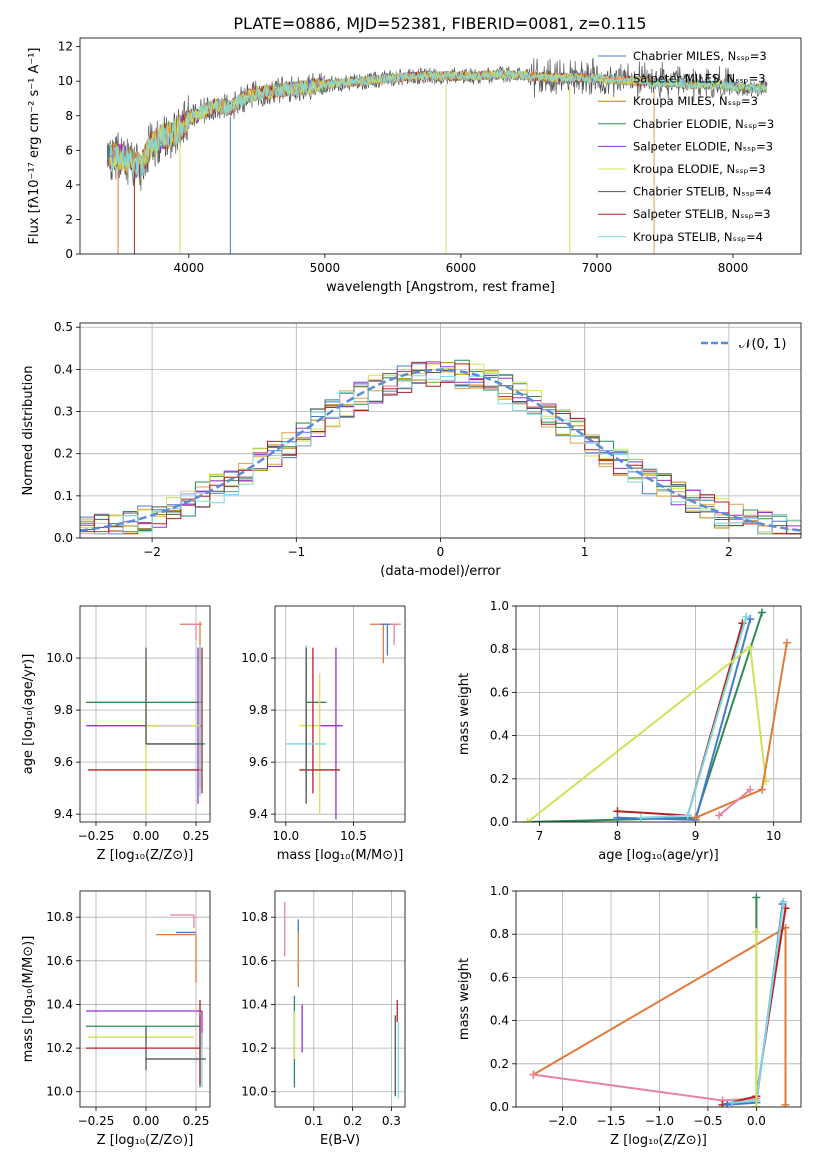  Describe the element at coordinates (63, 412) in the screenshot. I see `y-tick-label: 0.3` at that location.